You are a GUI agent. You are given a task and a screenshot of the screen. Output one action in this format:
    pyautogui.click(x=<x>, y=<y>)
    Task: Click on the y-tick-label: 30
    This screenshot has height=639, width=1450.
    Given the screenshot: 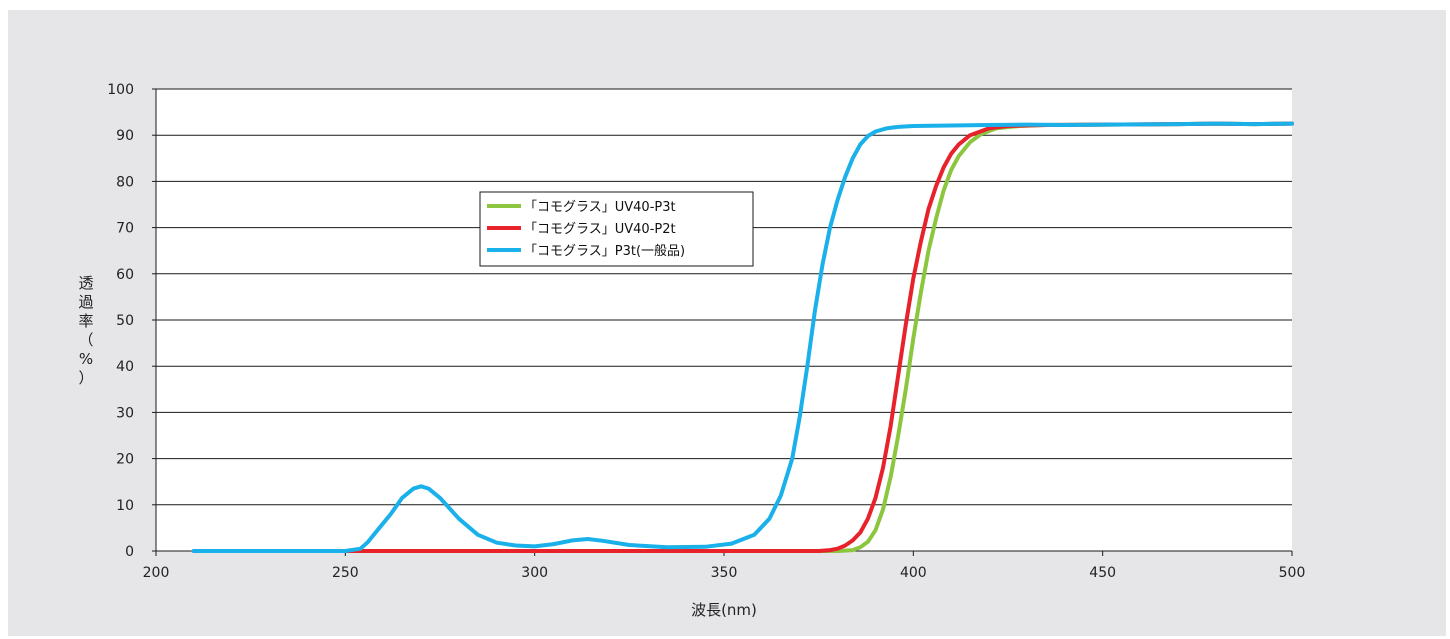 What is the action you would take?
    pyautogui.click(x=125, y=413)
    